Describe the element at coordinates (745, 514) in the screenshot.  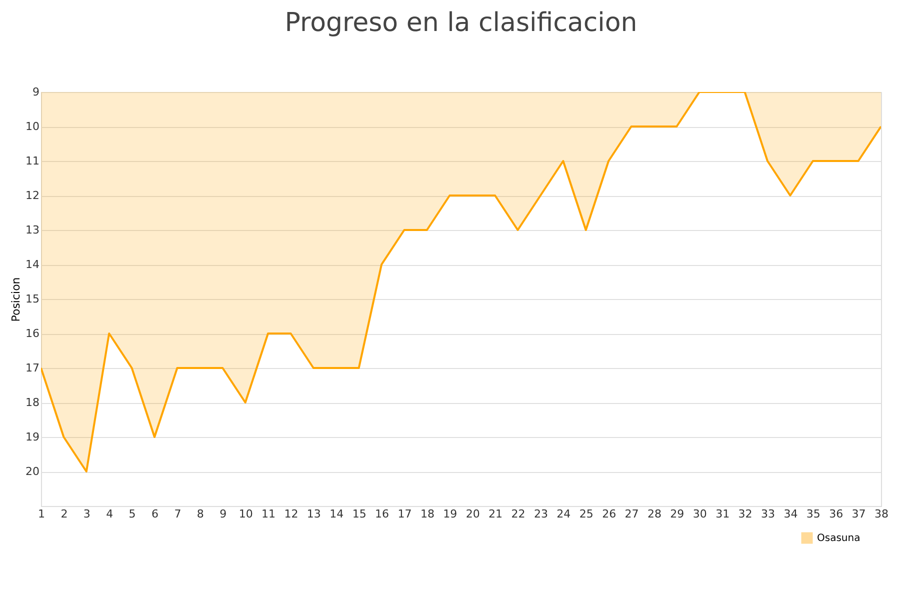
I see `x-tick-label: 32` at that location.